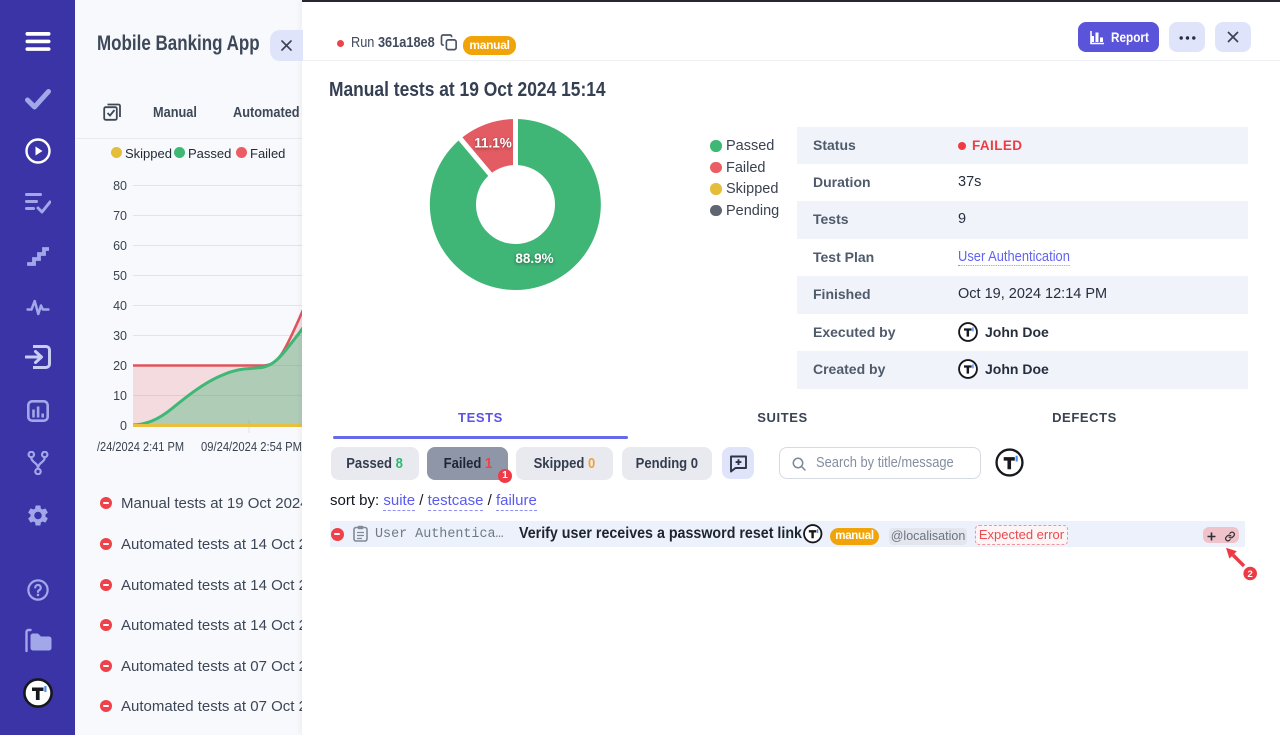 This screenshot has width=1280, height=735. I want to click on svg-text: 40, so click(120, 306).